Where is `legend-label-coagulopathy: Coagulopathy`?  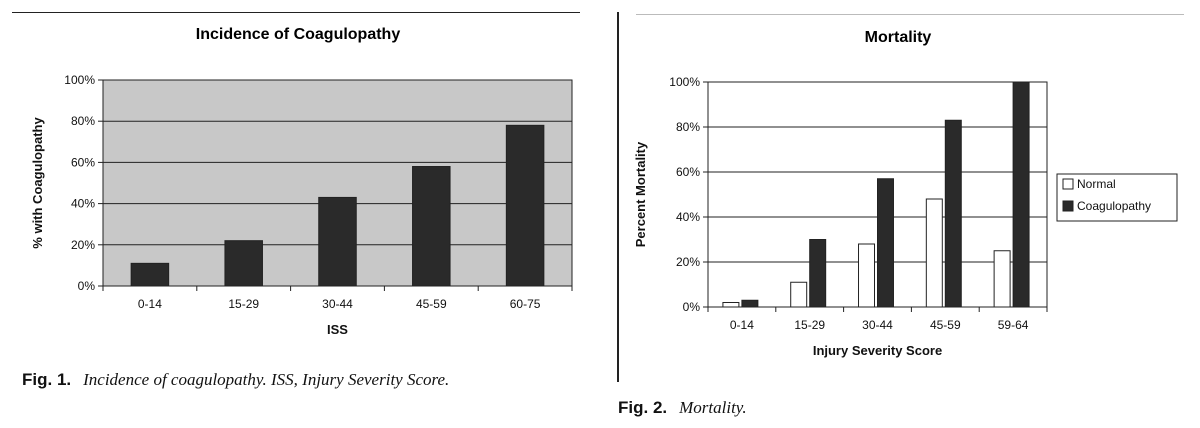 legend-label-coagulopathy: Coagulopathy is located at coordinates (1114, 206).